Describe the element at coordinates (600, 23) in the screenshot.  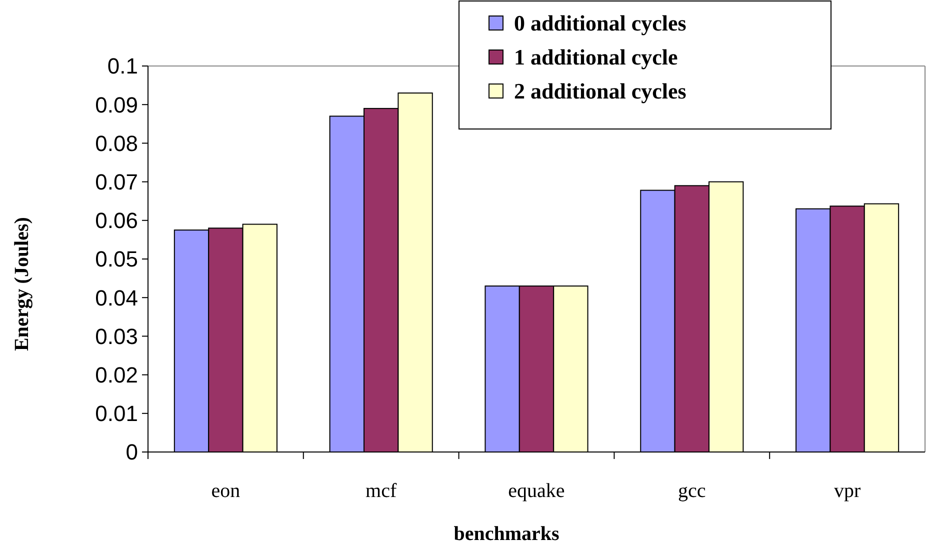
I see `legend-label: 0 additional cycles` at that location.